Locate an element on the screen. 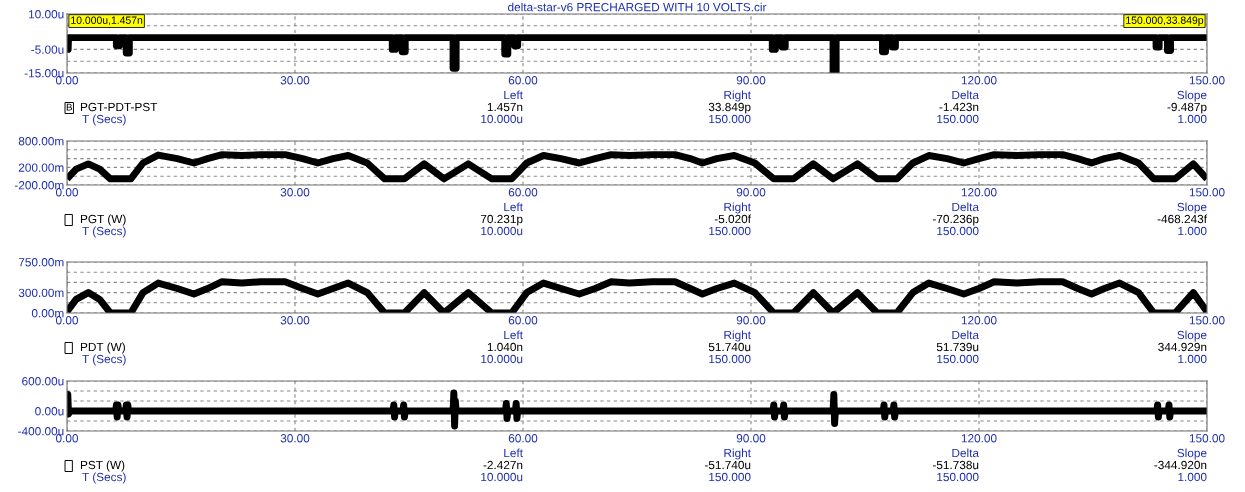  y-tick-label: 750.00m is located at coordinates (41, 262).